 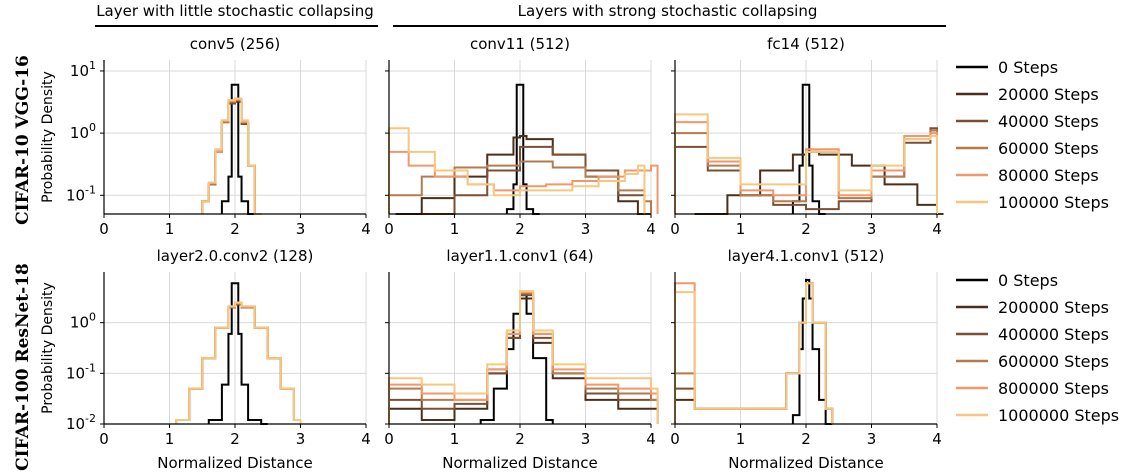 I want to click on header-little-collapsing-rule, so click(x=236, y=26).